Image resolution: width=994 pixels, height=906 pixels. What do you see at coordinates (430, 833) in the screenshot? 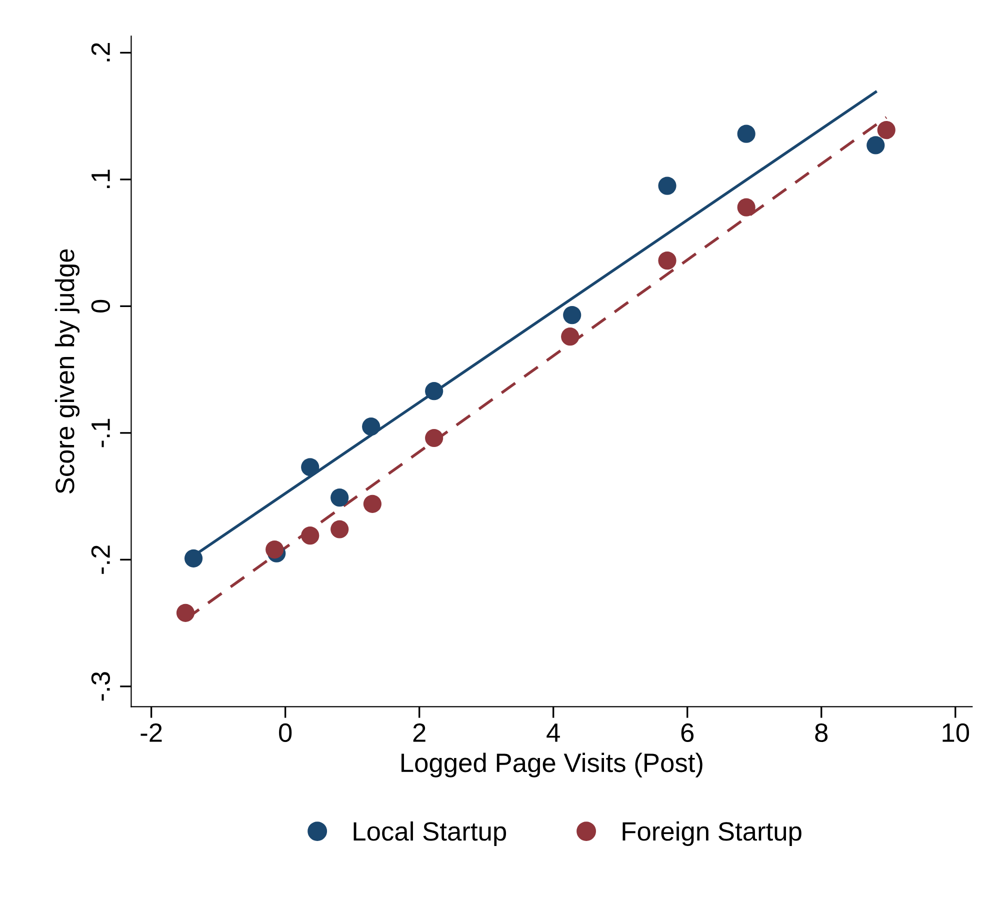
I see `legend-label: Local Startup` at bounding box center [430, 833].